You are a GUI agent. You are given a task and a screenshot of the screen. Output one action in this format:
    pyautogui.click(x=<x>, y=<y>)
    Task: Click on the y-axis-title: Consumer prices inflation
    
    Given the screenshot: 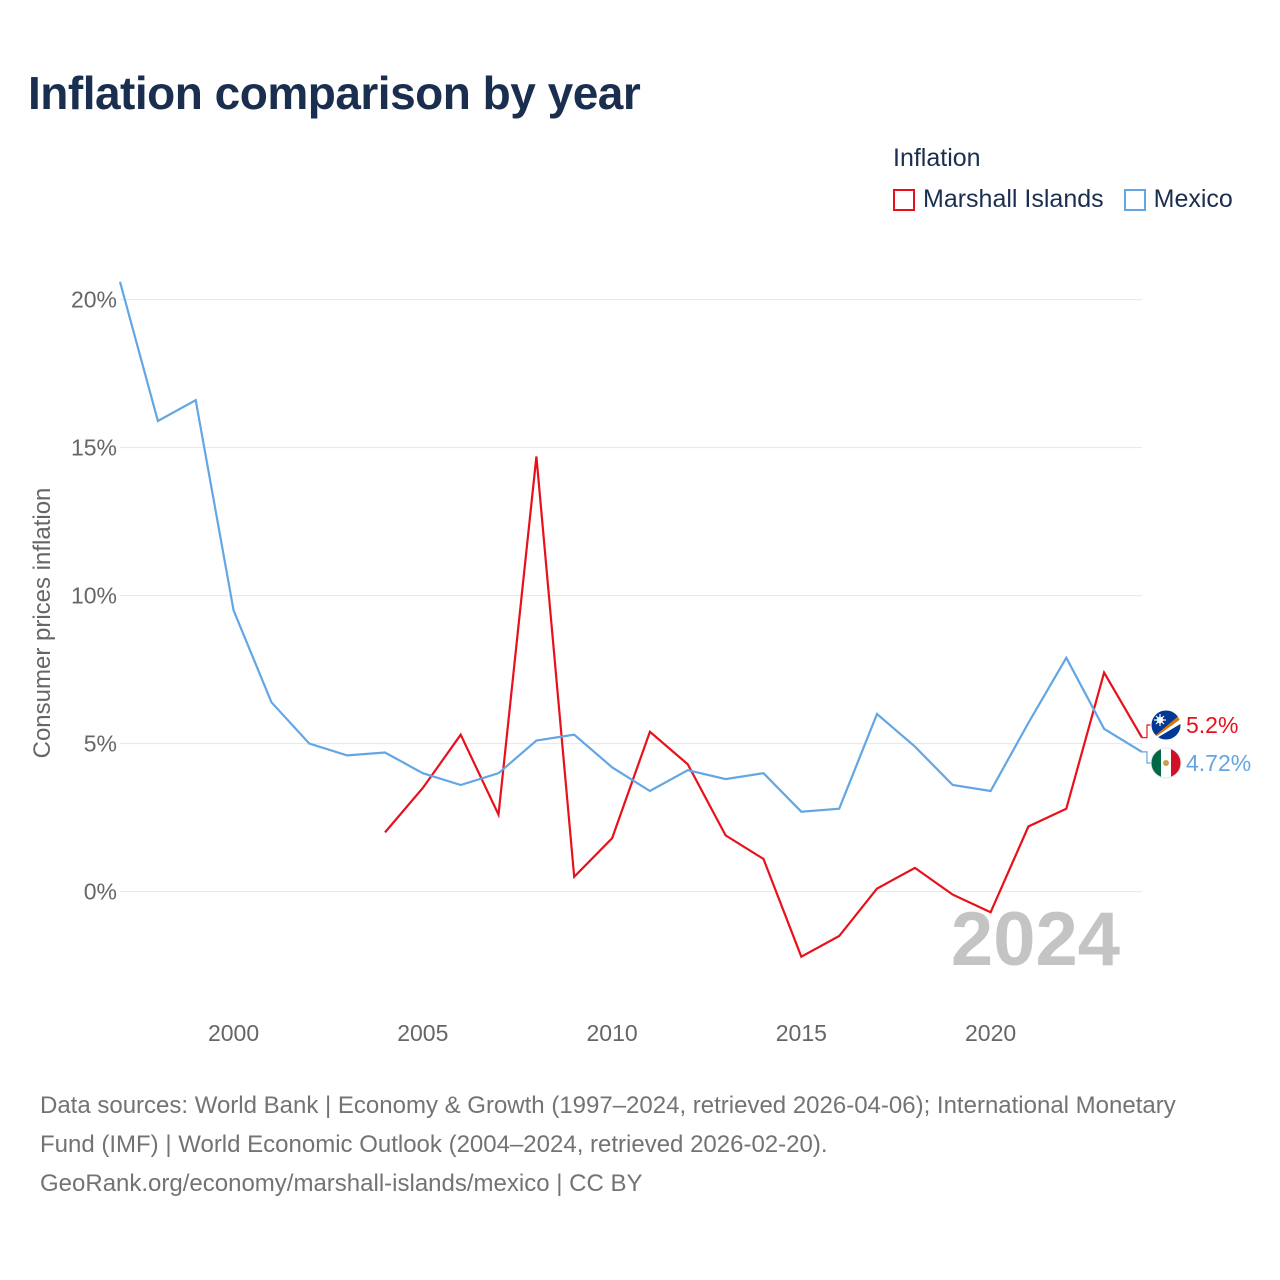 What is the action you would take?
    pyautogui.click(x=42, y=623)
    